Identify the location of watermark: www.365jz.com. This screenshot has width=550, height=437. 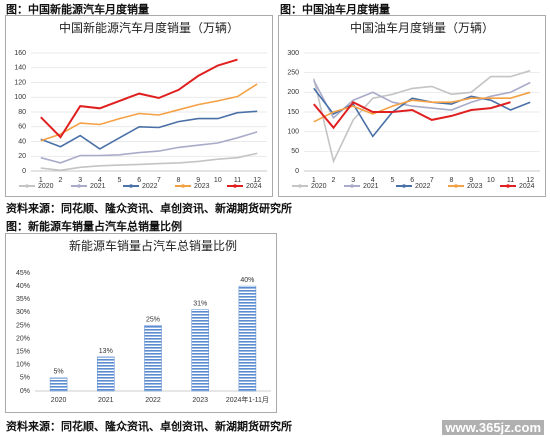
(493, 427).